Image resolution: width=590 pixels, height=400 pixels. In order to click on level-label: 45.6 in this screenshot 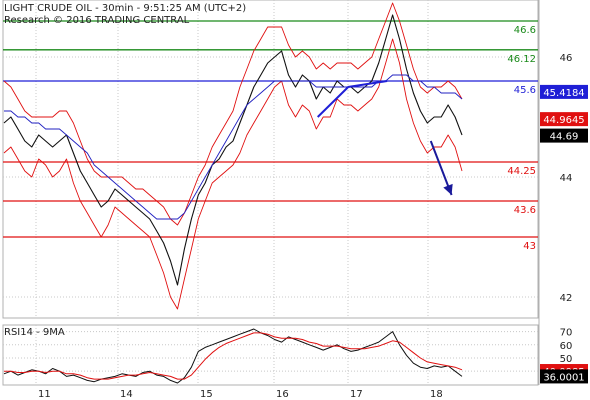, I will do `click(525, 90)`.